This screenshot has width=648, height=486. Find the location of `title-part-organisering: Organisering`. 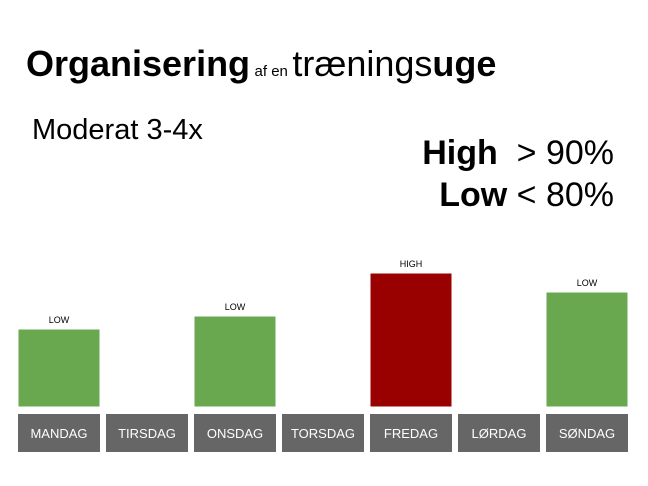

title-part-organisering: Organisering is located at coordinates (138, 63).